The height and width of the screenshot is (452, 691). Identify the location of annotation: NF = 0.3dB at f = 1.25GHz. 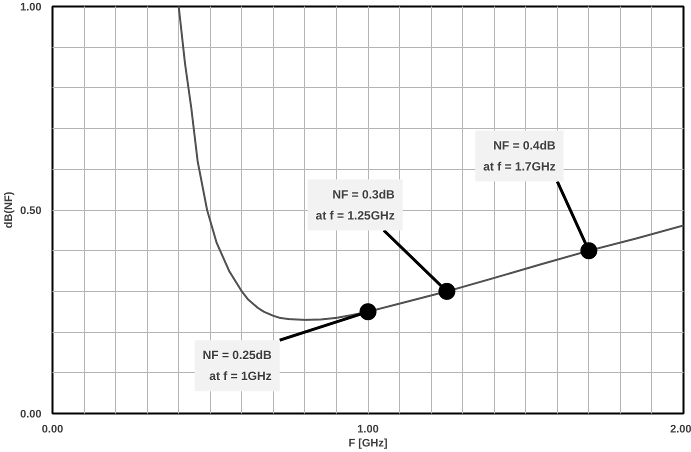
(356, 204).